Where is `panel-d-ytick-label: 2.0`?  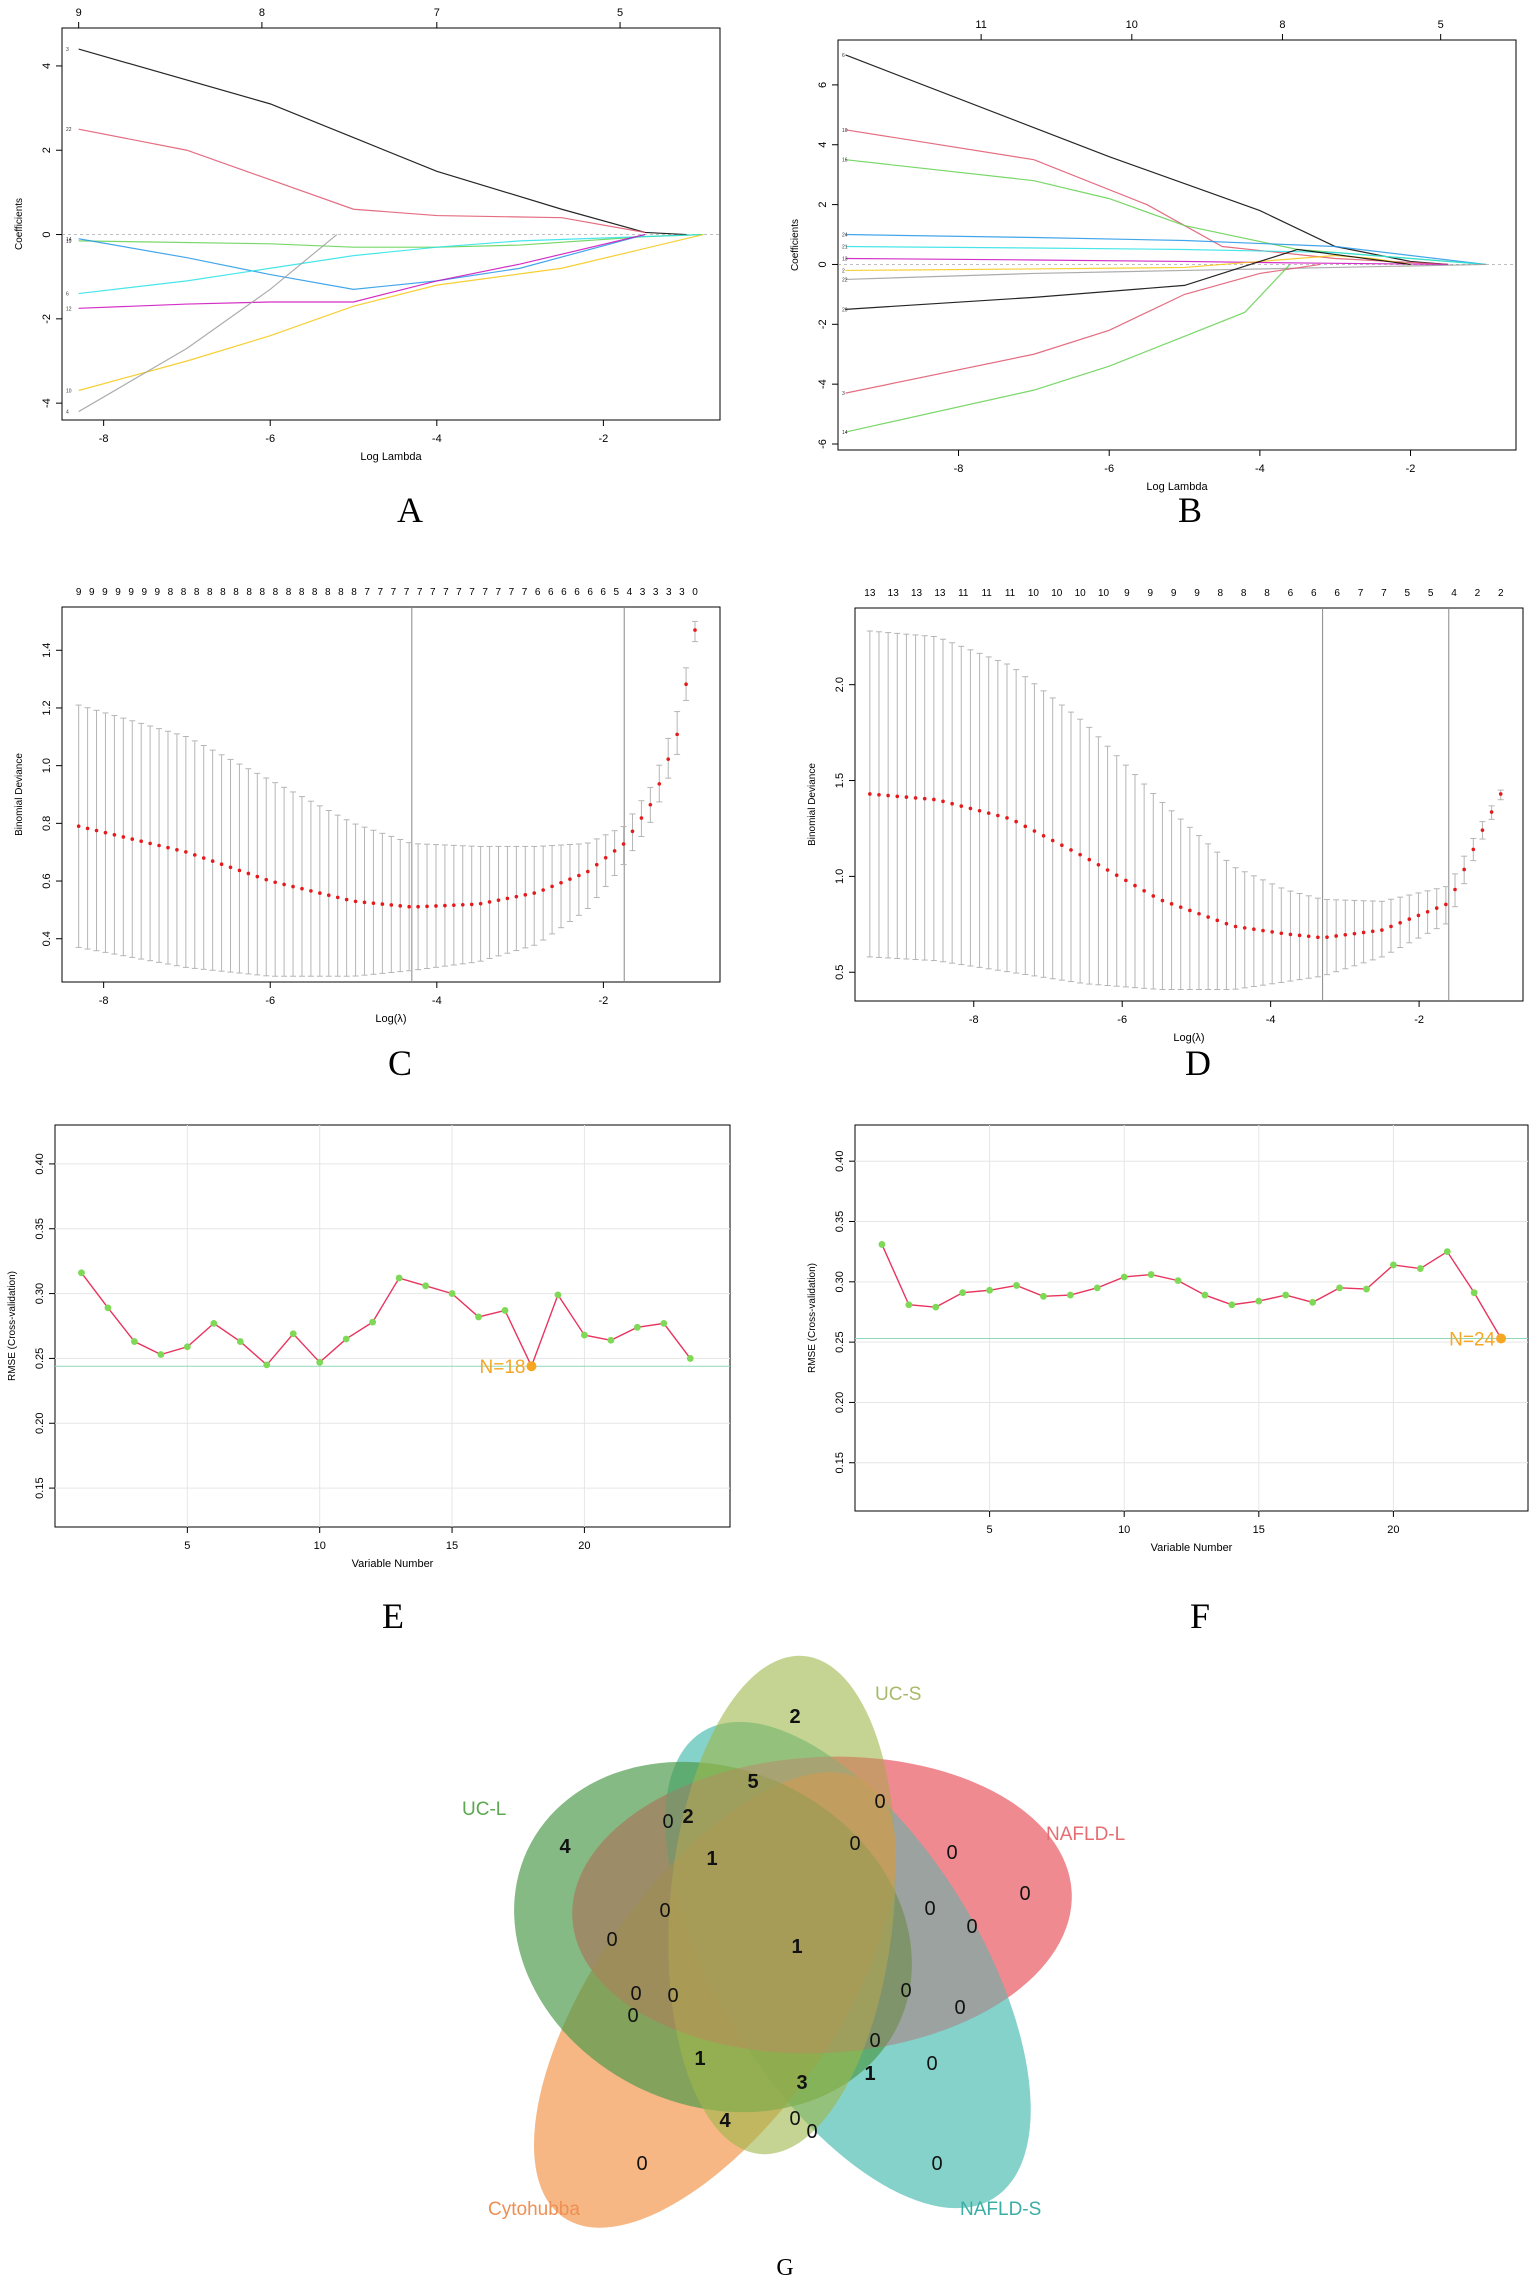 panel-d-ytick-label: 2.0 is located at coordinates (840, 684).